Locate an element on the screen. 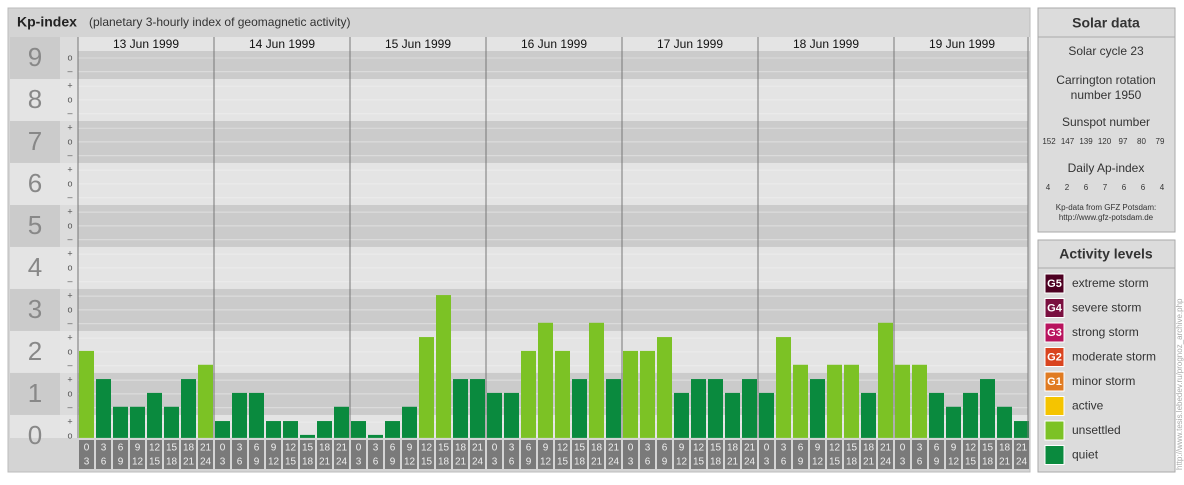  title: Kp-index is located at coordinates (47, 22).